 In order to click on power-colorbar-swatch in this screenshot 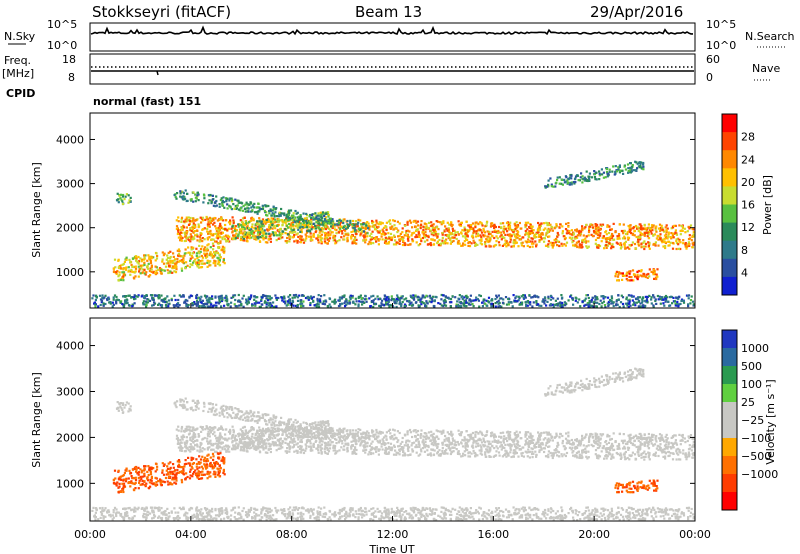, I will do `click(729, 286)`.